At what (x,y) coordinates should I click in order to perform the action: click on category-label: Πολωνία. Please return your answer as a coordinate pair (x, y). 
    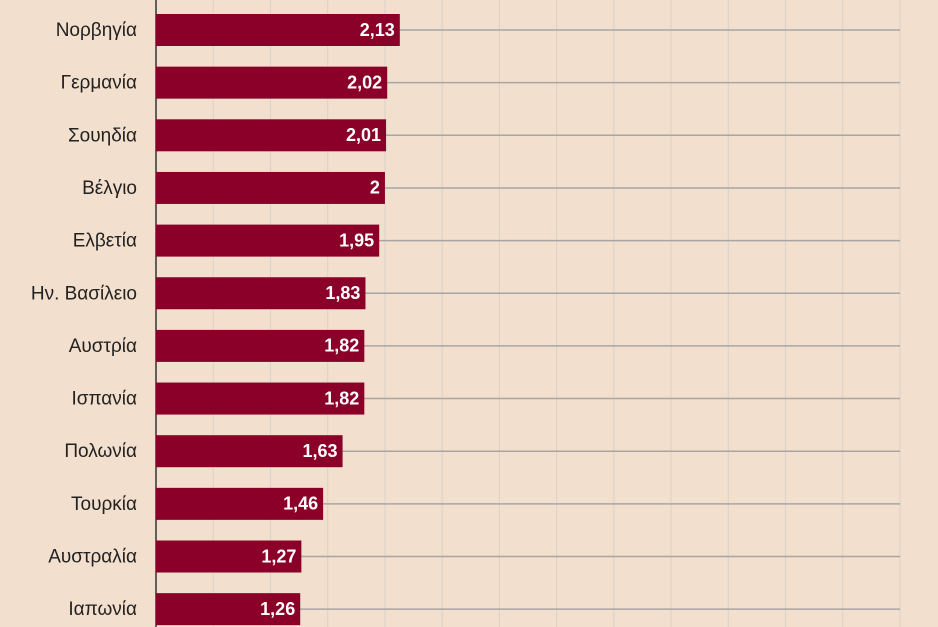
    Looking at the image, I should click on (100, 451).